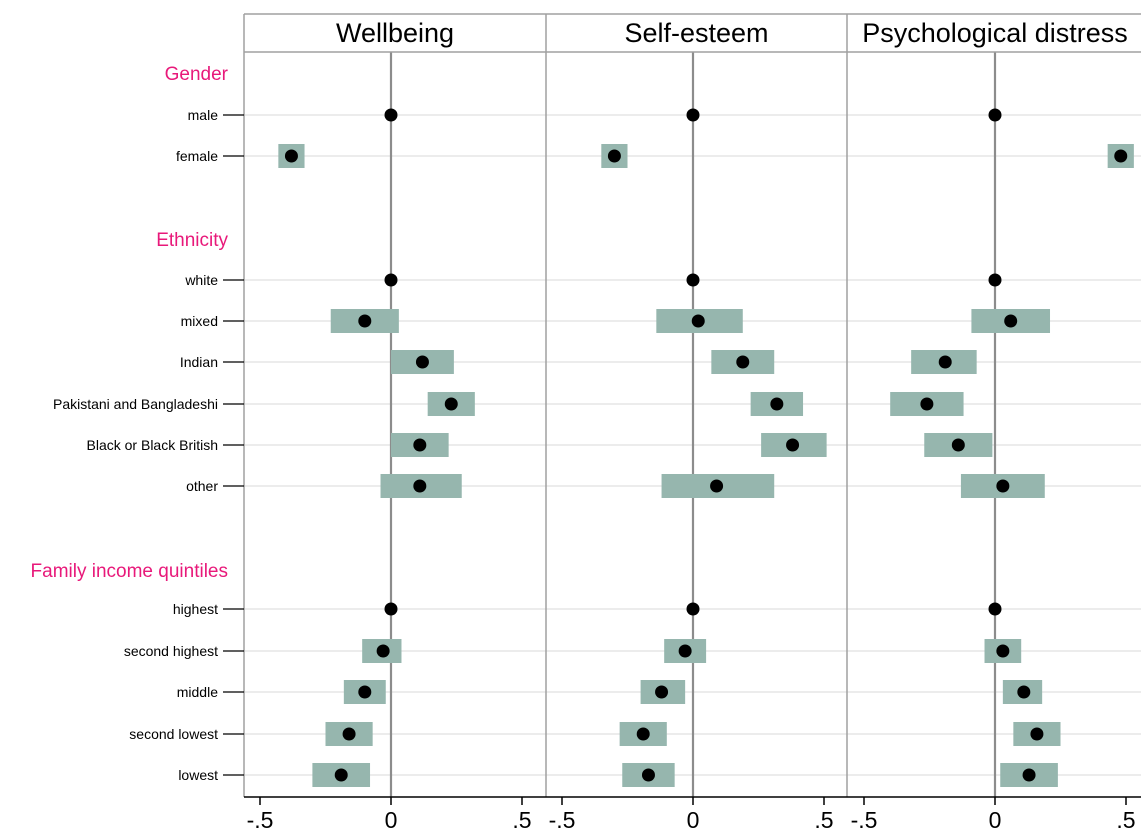 The image size is (1141, 834). What do you see at coordinates (717, 486) in the screenshot?
I see `estimate-point-other-self-esteem` at bounding box center [717, 486].